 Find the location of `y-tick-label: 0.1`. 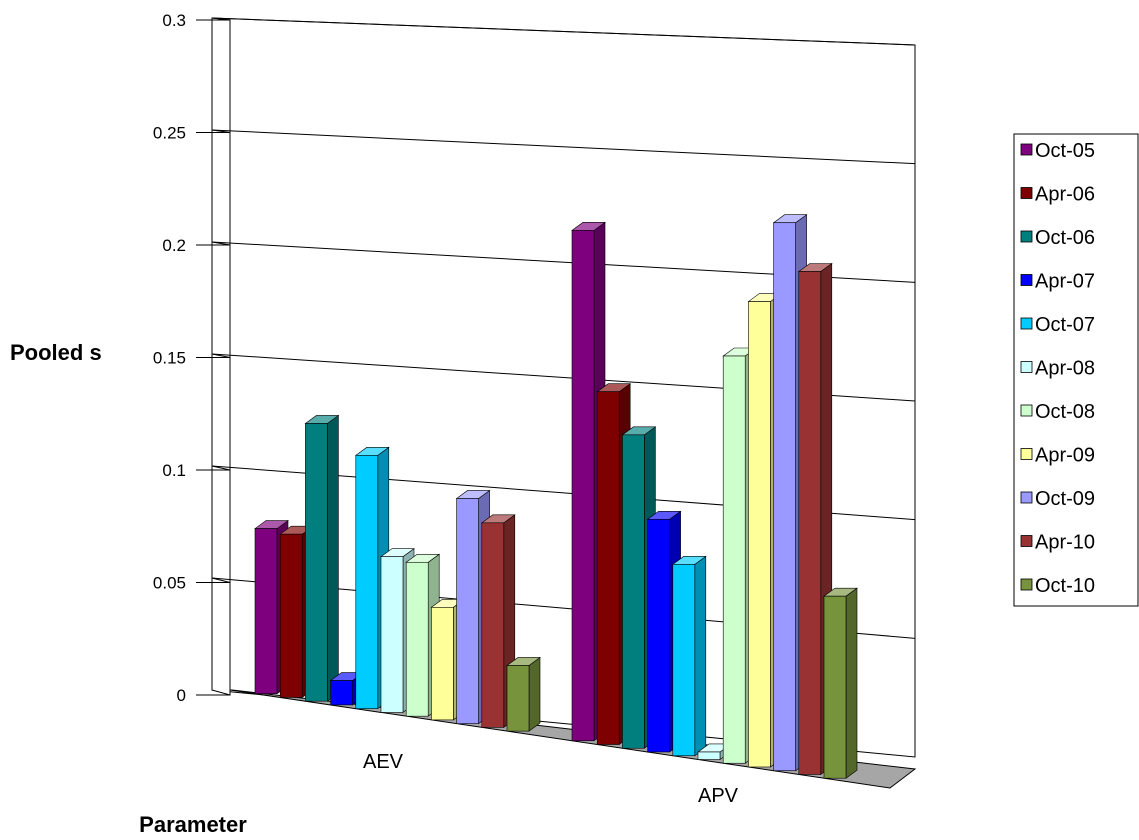

y-tick-label: 0.1 is located at coordinates (174, 470).